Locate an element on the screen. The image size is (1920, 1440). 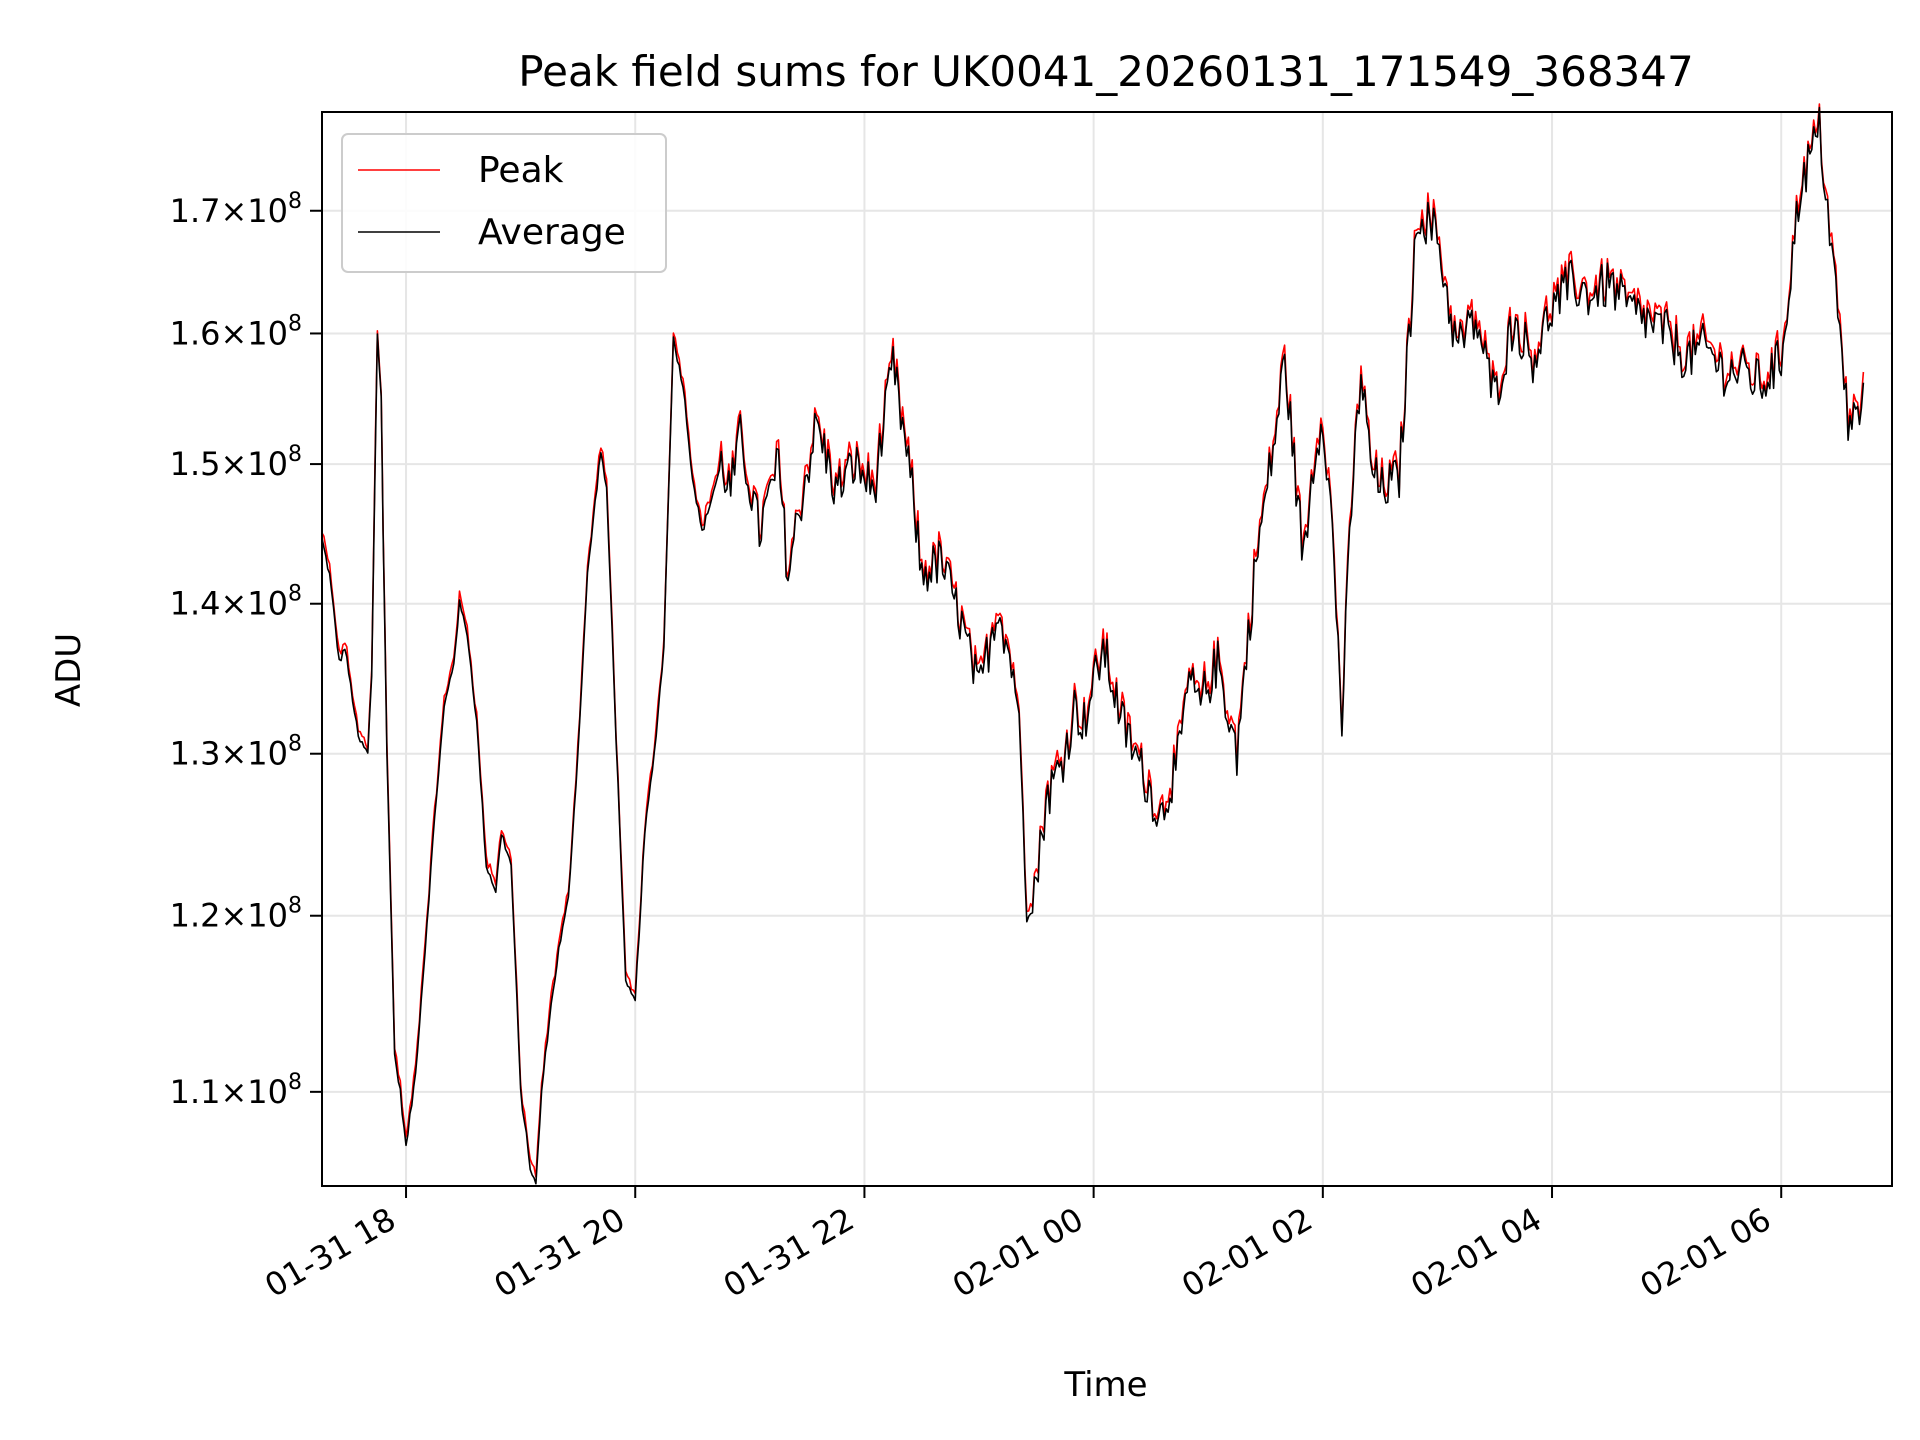
y-tick-label: 1.3×10⁸ is located at coordinates (236, 752).